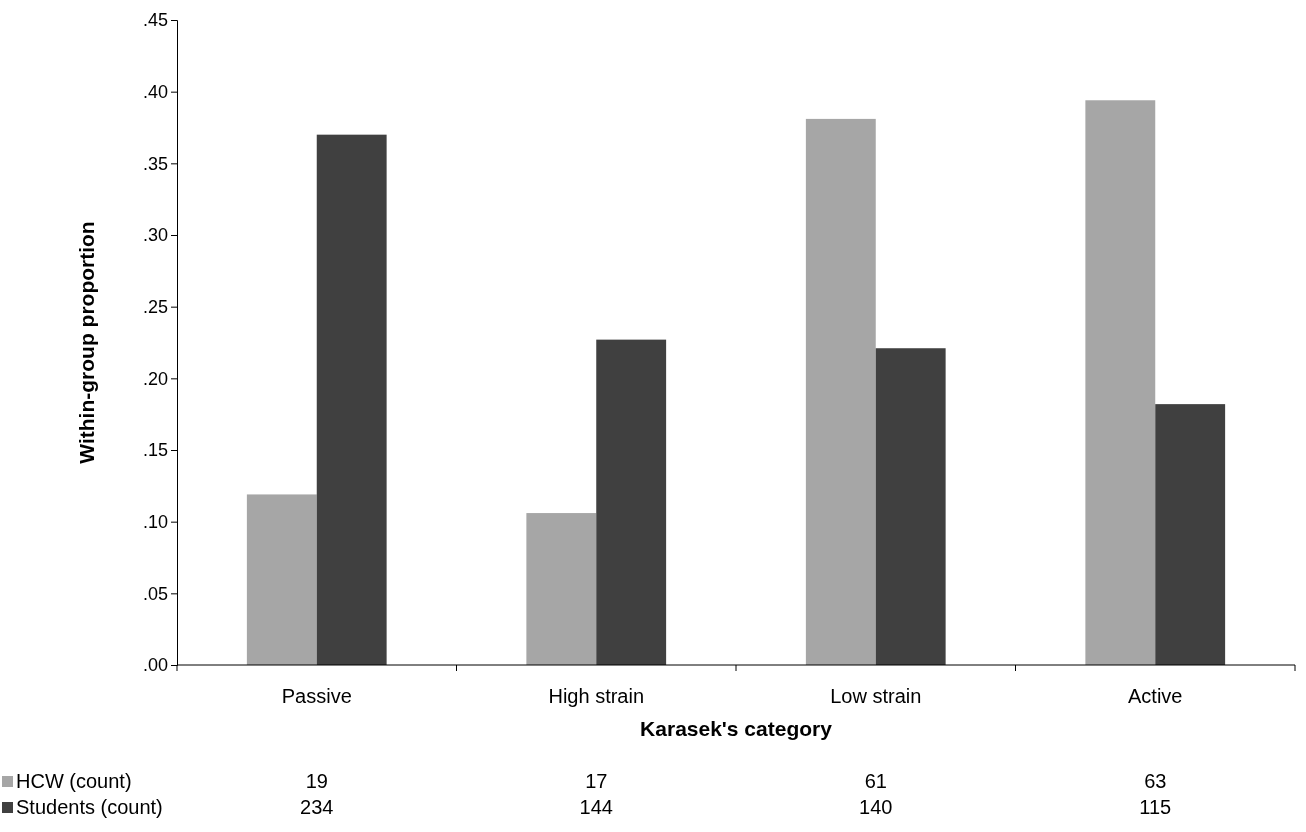 The height and width of the screenshot is (832, 1306). Describe the element at coordinates (876, 807) in the screenshot. I see `text: 140` at that location.